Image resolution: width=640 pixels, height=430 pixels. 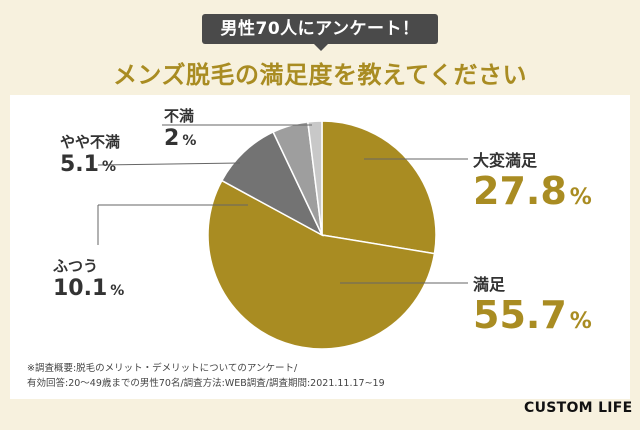 I want to click on slice-very-satisfied, so click(x=379, y=187).